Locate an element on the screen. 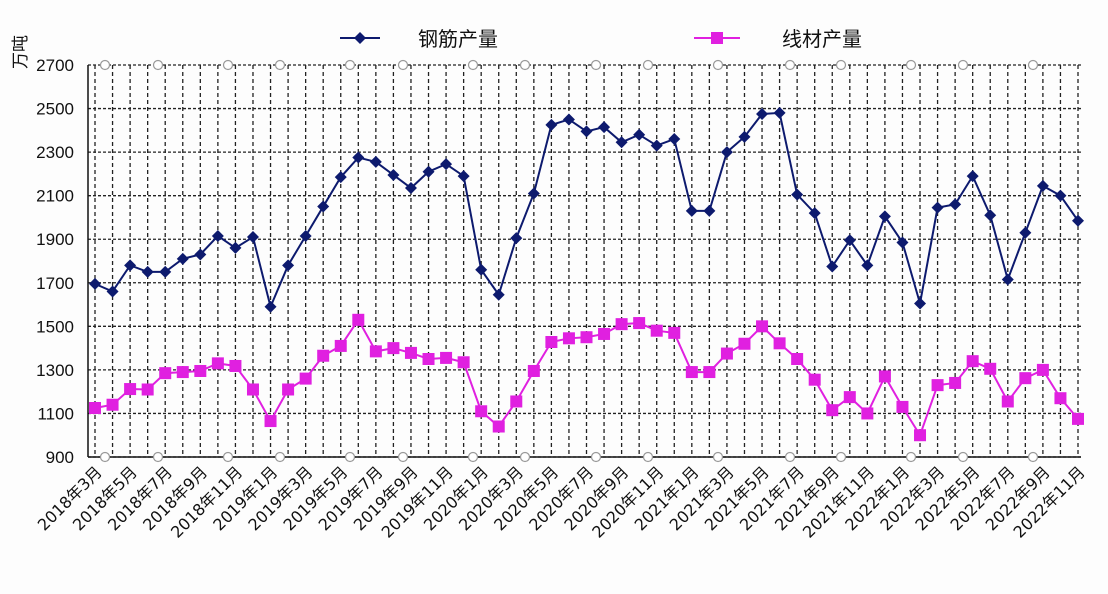 The image size is (1108, 594). legend-item-wire: 线材产量 is located at coordinates (778, 39).